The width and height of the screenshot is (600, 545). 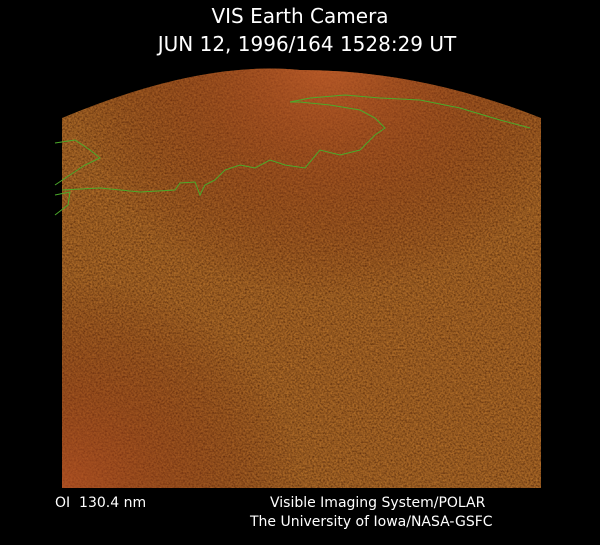 What do you see at coordinates (371, 522) in the screenshot?
I see `credit: The University of Iowa/NASA-GSFC` at bounding box center [371, 522].